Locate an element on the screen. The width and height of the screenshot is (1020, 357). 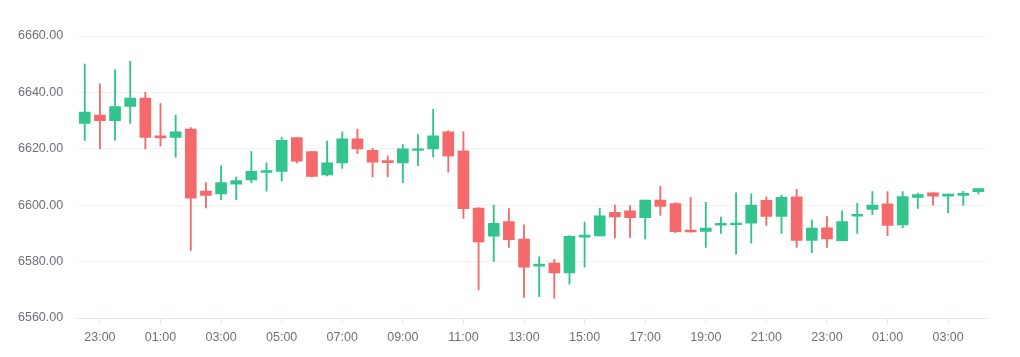
x-tick-label: 13:00 is located at coordinates (524, 336).